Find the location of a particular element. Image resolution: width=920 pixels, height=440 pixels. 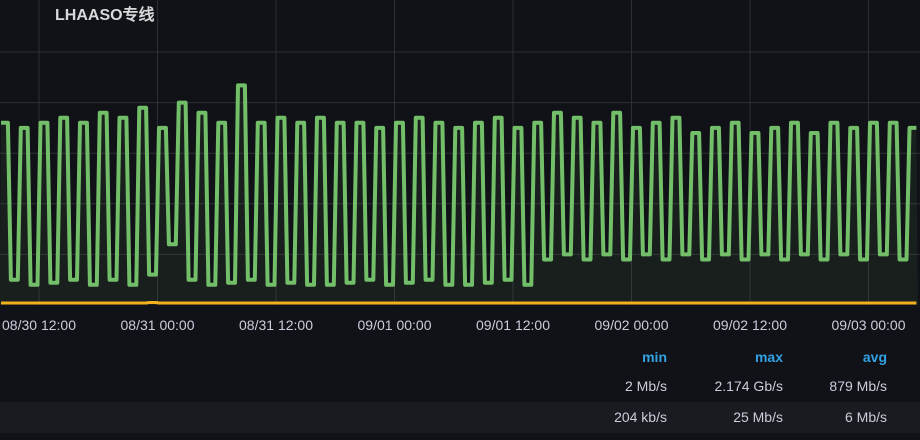

legend-max: 2.174 Gb/s is located at coordinates (749, 386).